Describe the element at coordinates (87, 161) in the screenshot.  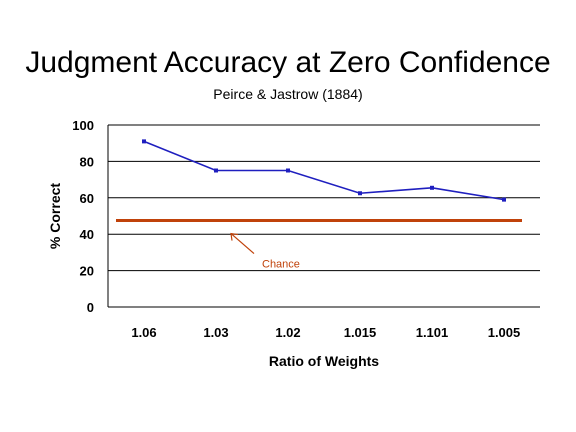
I see `y-tick-label: 80` at that location.